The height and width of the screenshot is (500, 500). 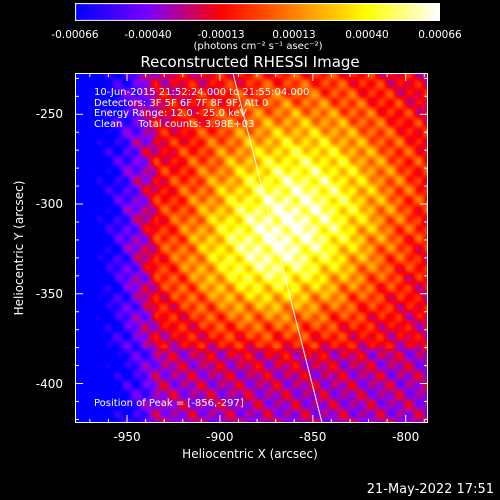 What do you see at coordinates (277, 248) in the screenshot?
I see `solar-limb-line` at bounding box center [277, 248].